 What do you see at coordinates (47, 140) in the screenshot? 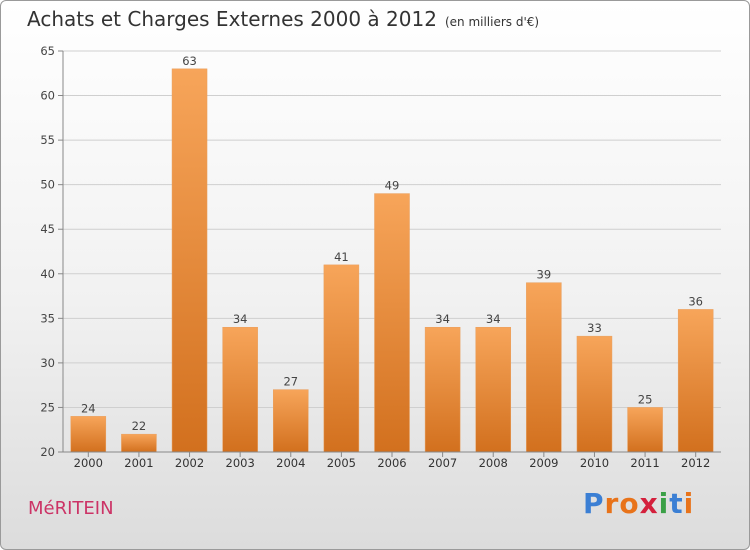
I see `y-tick-label: 55` at bounding box center [47, 140].